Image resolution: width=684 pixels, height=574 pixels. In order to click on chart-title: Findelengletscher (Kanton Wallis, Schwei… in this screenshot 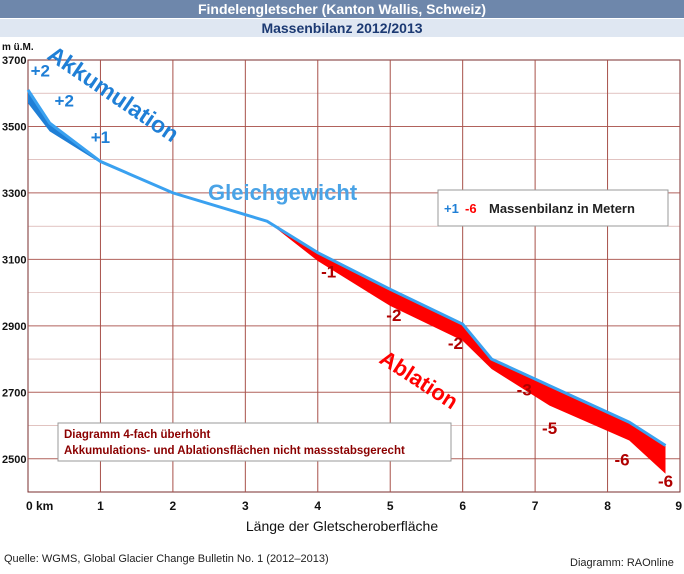, I will do `click(342, 9)`.